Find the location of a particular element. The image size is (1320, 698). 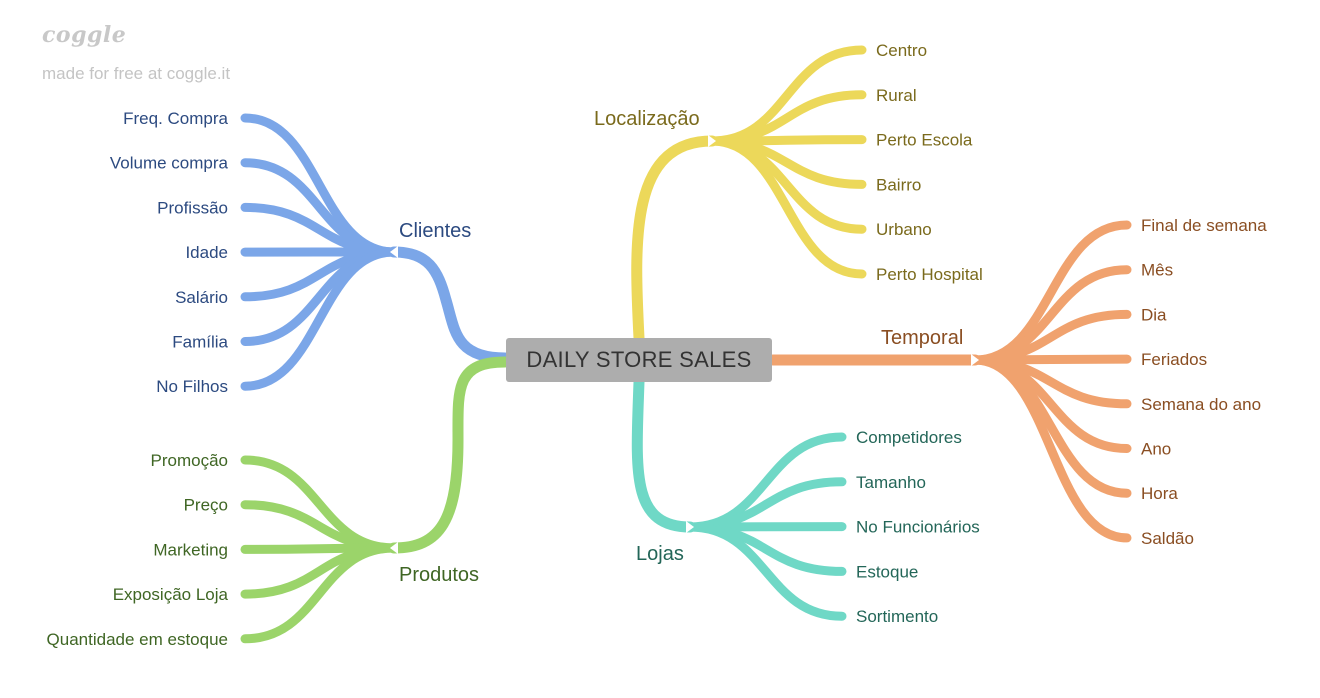

produtos-item-promocao: Promoção is located at coordinates (189, 460).